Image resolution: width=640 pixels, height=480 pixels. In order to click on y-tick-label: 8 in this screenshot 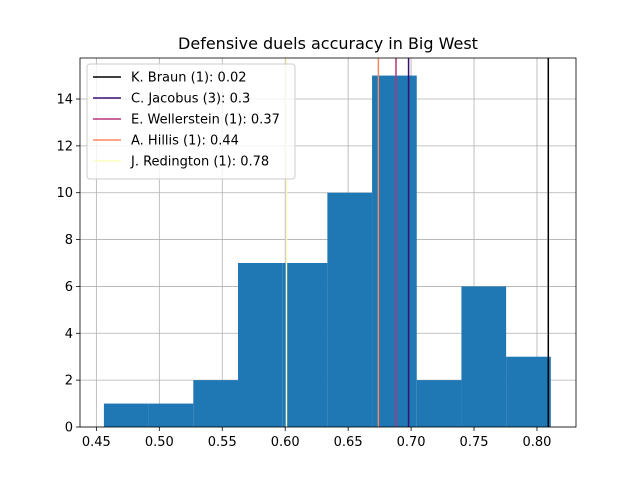, I will do `click(69, 240)`.